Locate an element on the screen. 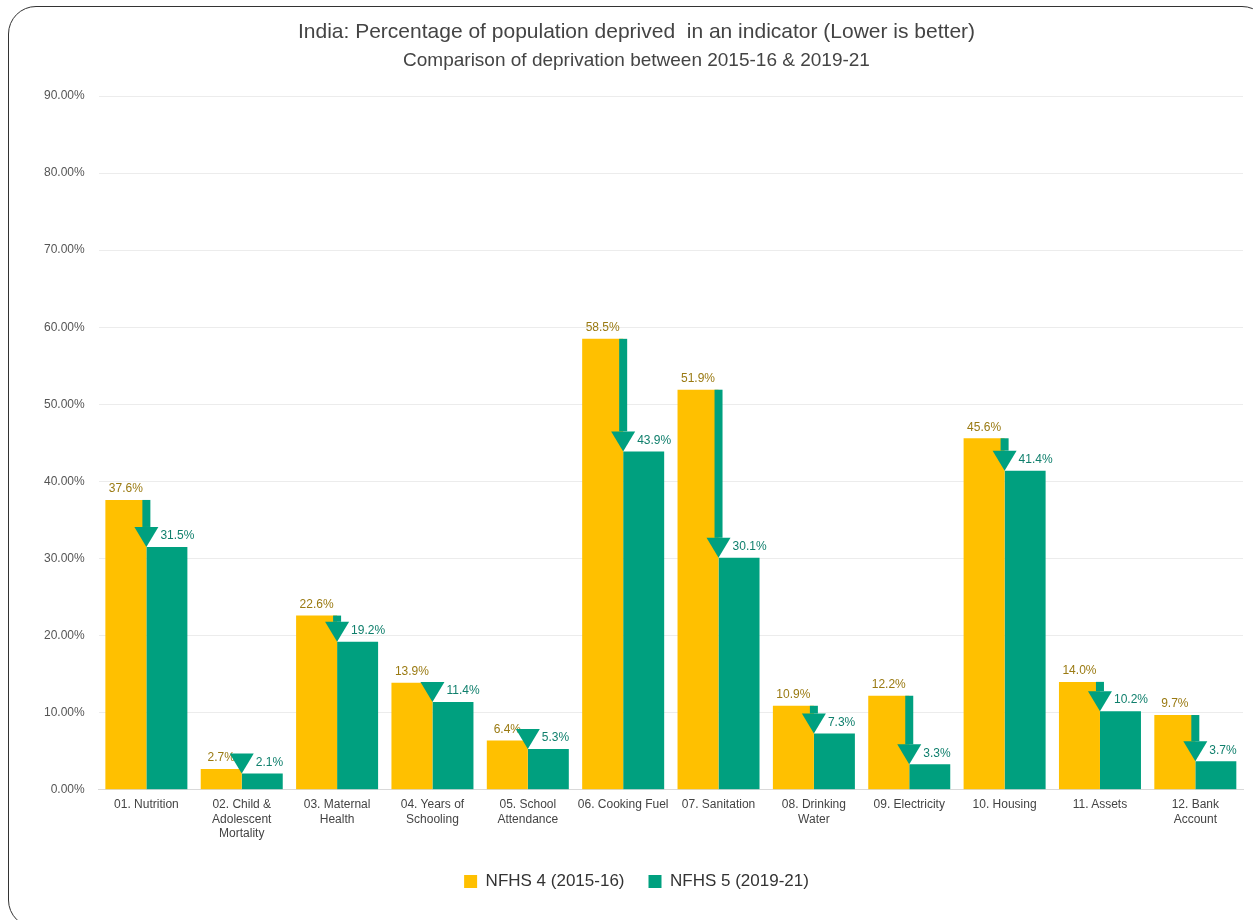  chart-title: India: Percentage of population deprived in an indicator (Lower is better) is located at coordinates (636, 31).